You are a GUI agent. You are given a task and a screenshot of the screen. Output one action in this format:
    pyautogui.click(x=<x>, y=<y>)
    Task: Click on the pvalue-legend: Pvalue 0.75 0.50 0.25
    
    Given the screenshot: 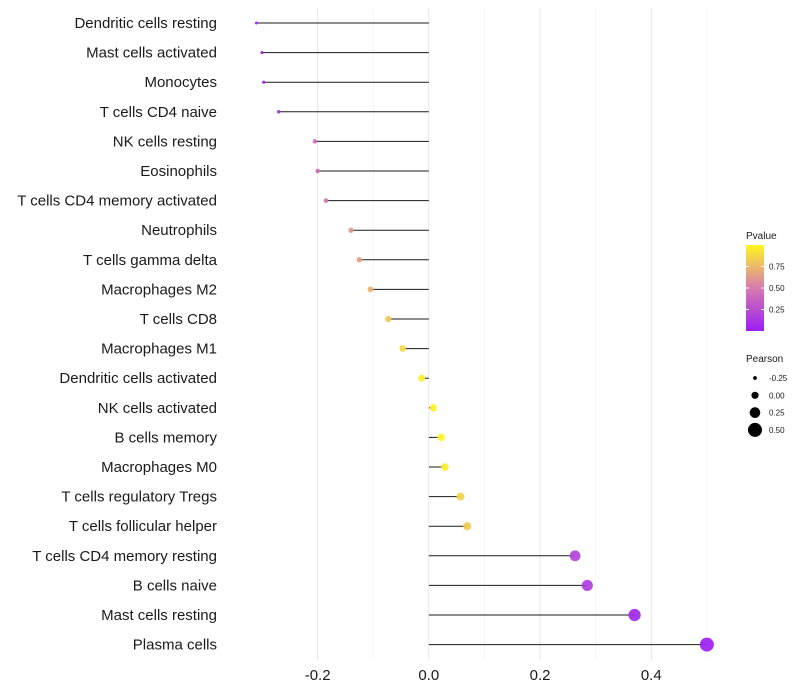 What is the action you would take?
    pyautogui.click(x=765, y=281)
    